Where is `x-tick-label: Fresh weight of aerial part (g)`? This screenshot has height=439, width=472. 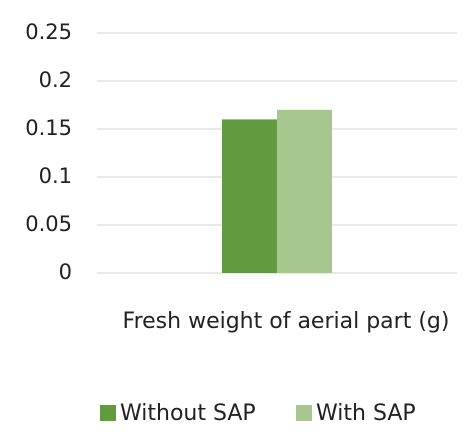 x-tick-label: Fresh weight of aerial part (g) is located at coordinates (286, 321).